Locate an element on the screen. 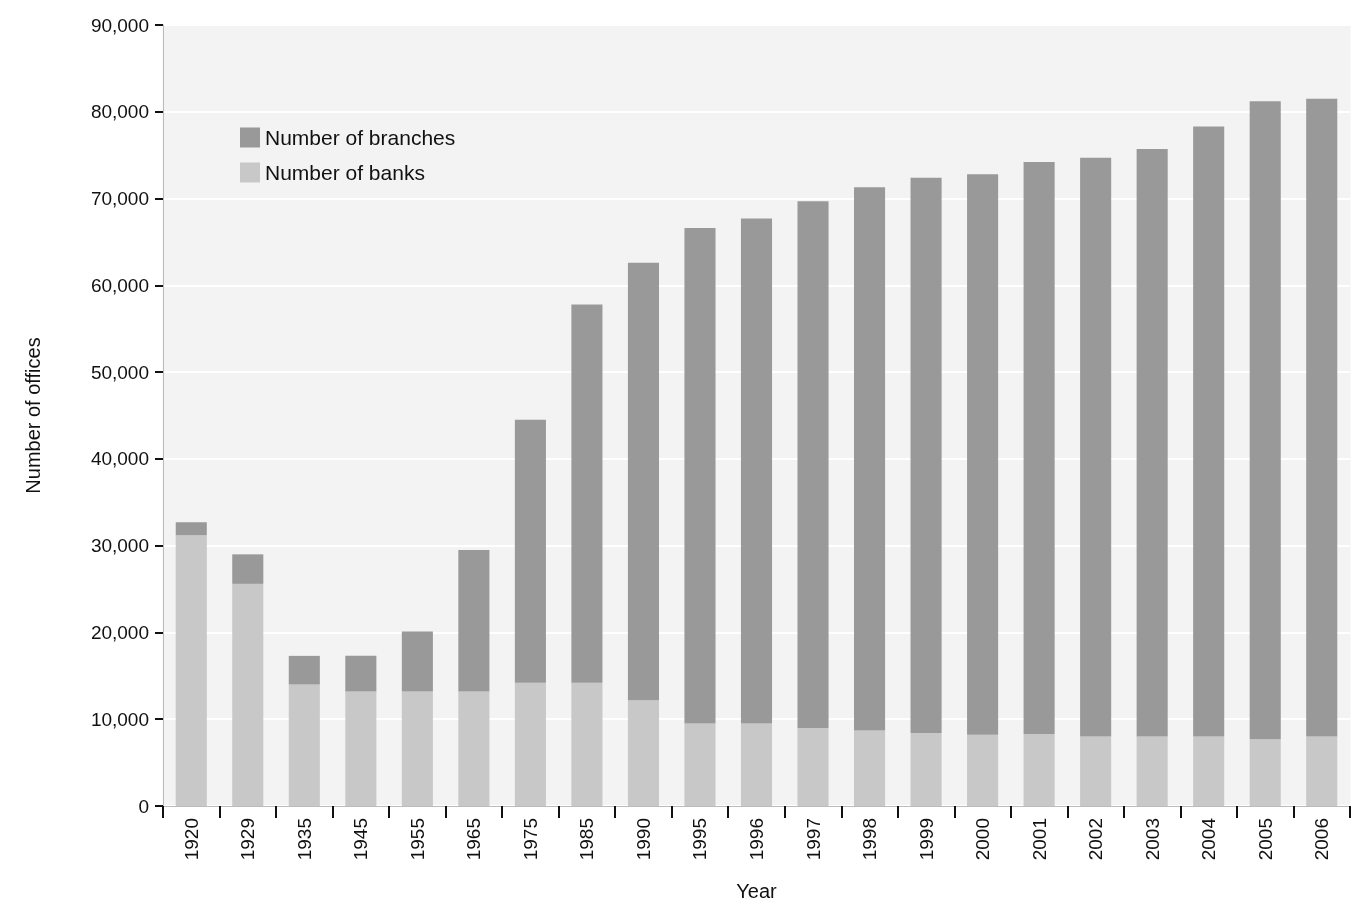 This screenshot has height=906, width=1362. x-tick-label: 2000 is located at coordinates (983, 839).